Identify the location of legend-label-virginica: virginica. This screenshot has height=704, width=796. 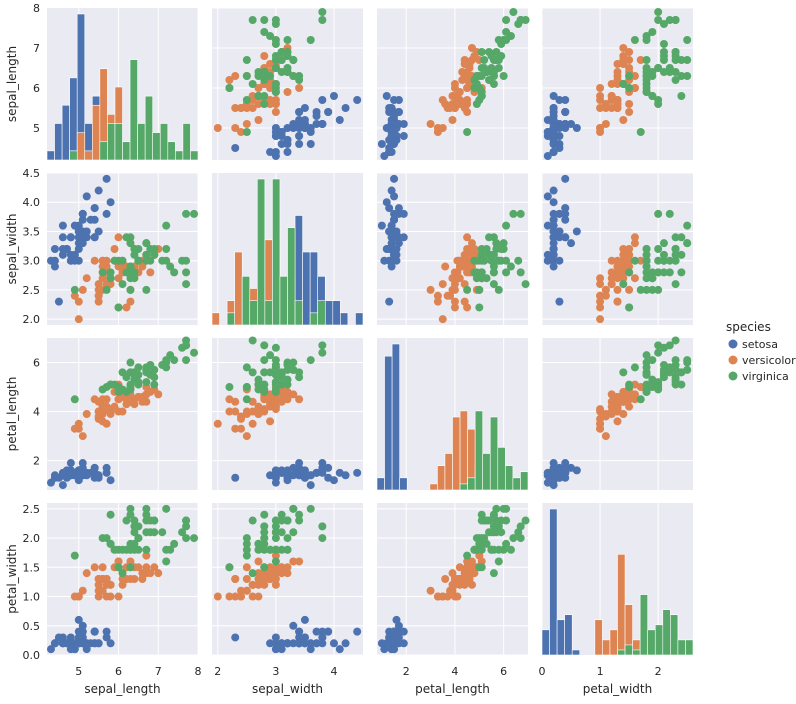
(765, 376).